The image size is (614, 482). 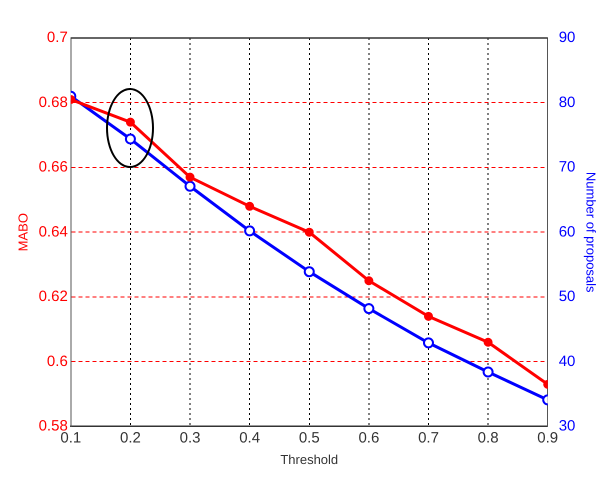 What do you see at coordinates (567, 361) in the screenshot?
I see `y2-tick-label: 40` at bounding box center [567, 361].